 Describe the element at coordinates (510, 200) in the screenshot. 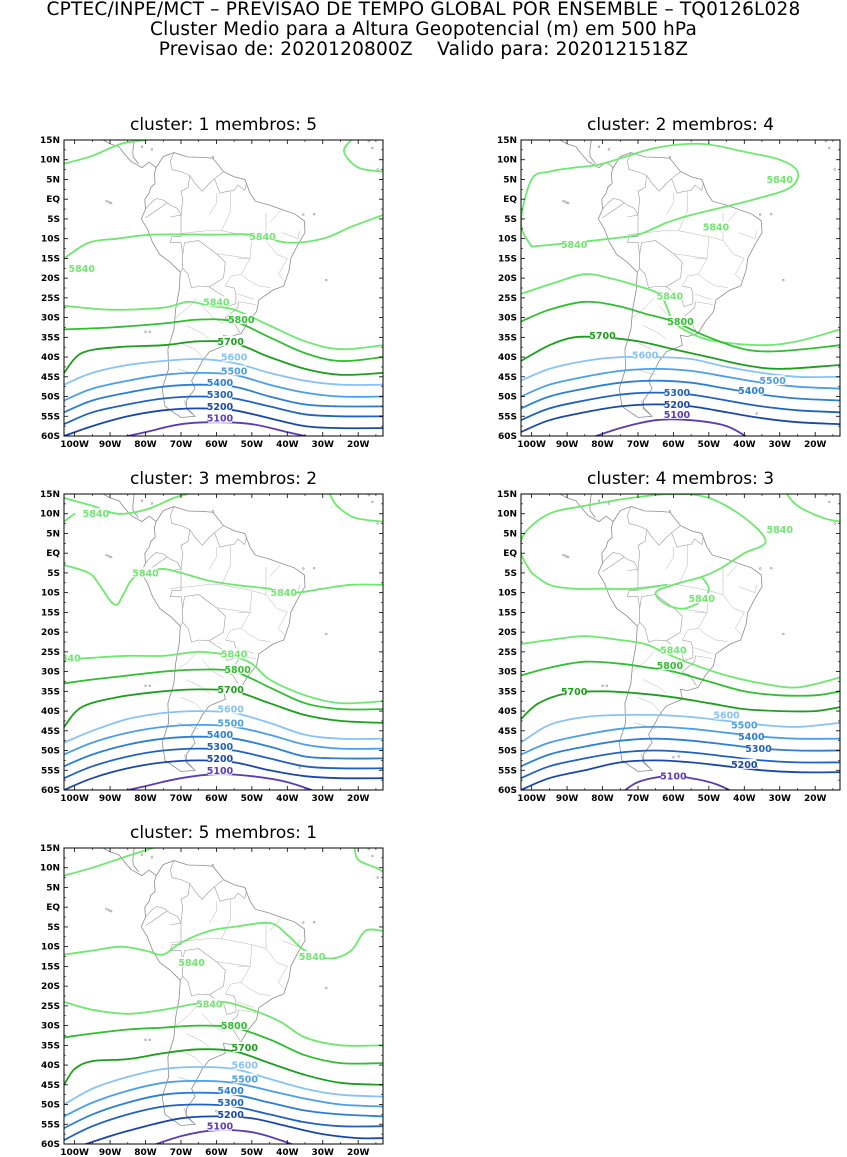

I see `lat-label: EQ` at that location.